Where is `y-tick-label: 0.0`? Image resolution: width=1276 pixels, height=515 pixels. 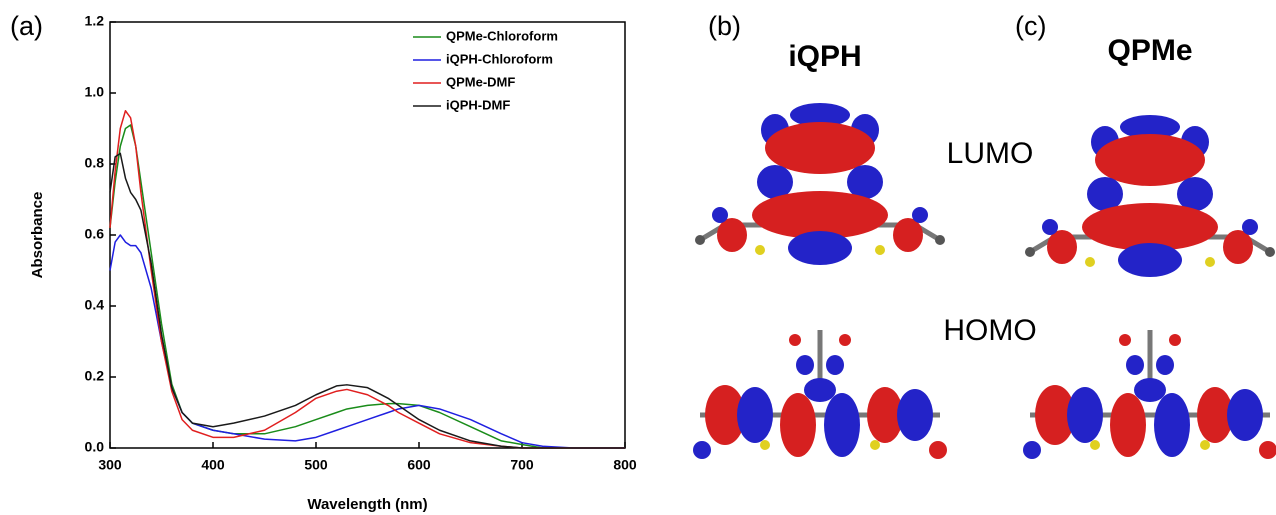 y-tick-label: 0.0 is located at coordinates (95, 447).